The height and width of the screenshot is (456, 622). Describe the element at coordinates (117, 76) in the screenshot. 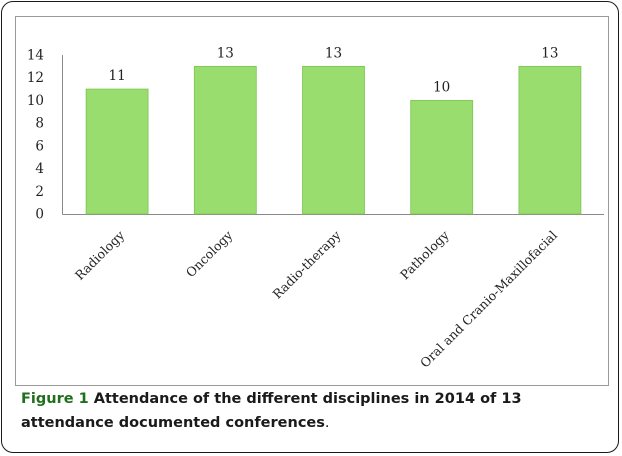

I see `data-label: 11` at that location.